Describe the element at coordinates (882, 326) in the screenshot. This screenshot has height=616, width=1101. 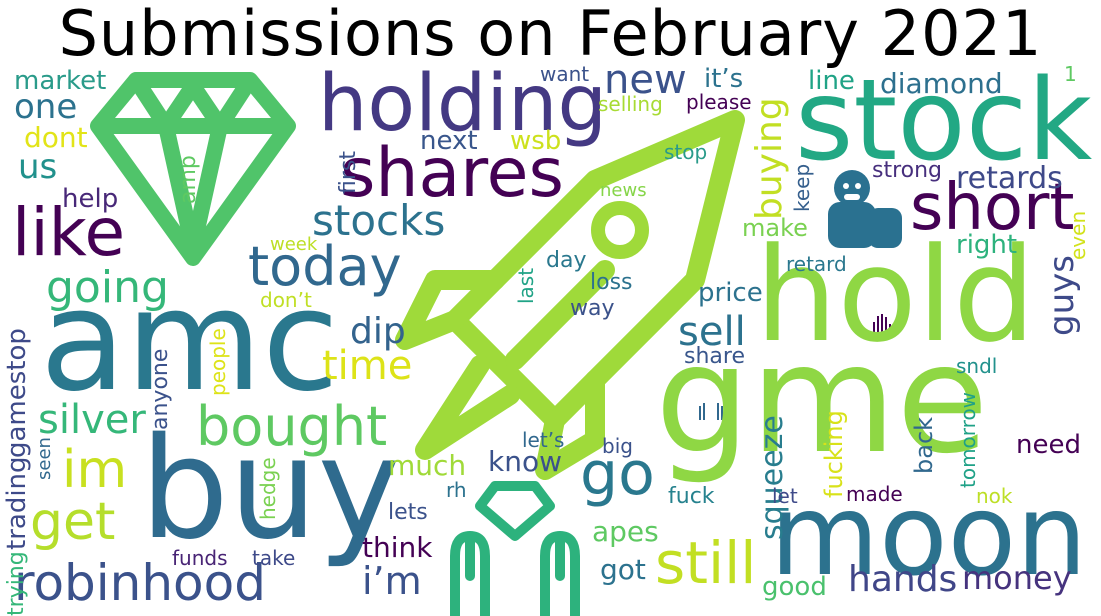
I see `raised-hand-icon` at that location.